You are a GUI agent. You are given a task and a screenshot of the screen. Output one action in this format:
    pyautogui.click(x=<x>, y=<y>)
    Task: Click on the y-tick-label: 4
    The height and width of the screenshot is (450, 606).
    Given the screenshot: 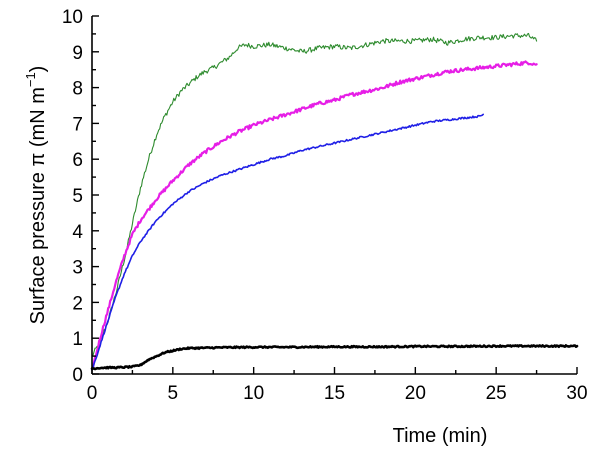 What is the action you would take?
    pyautogui.click(x=77, y=232)
    